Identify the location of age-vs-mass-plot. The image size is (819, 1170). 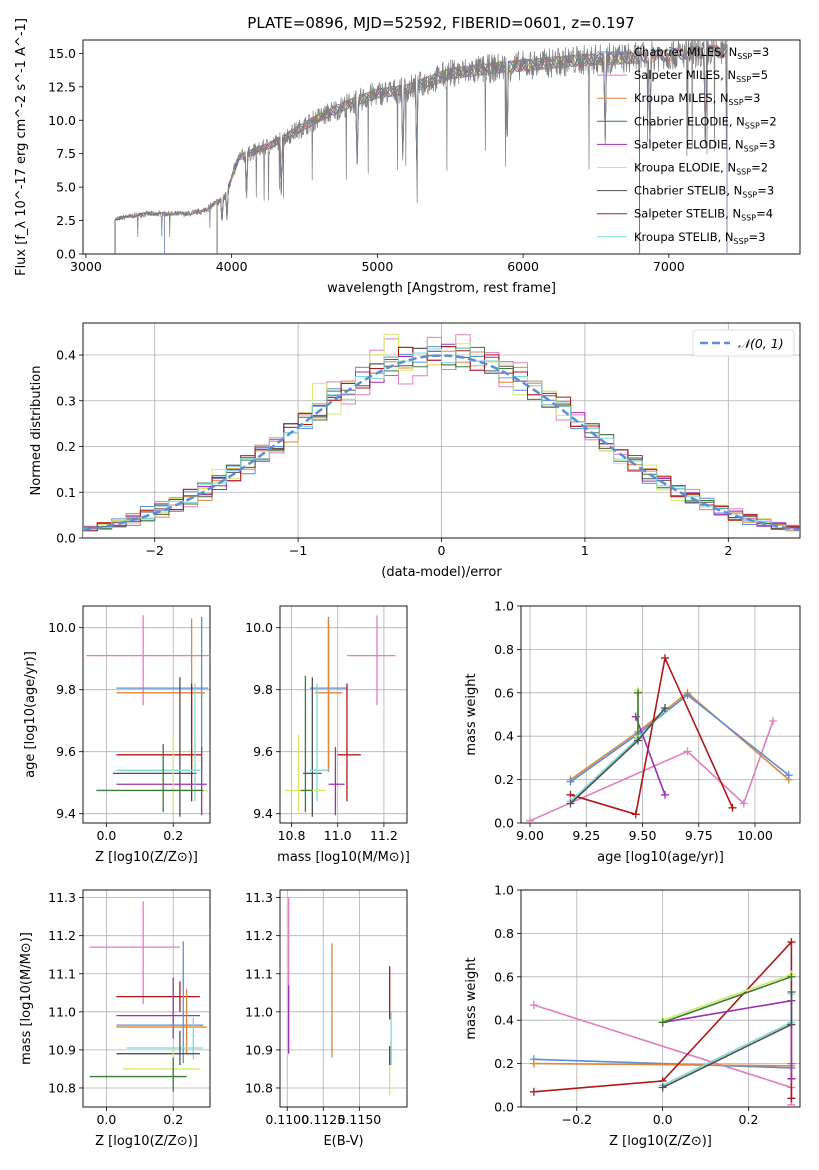
(340, 716).